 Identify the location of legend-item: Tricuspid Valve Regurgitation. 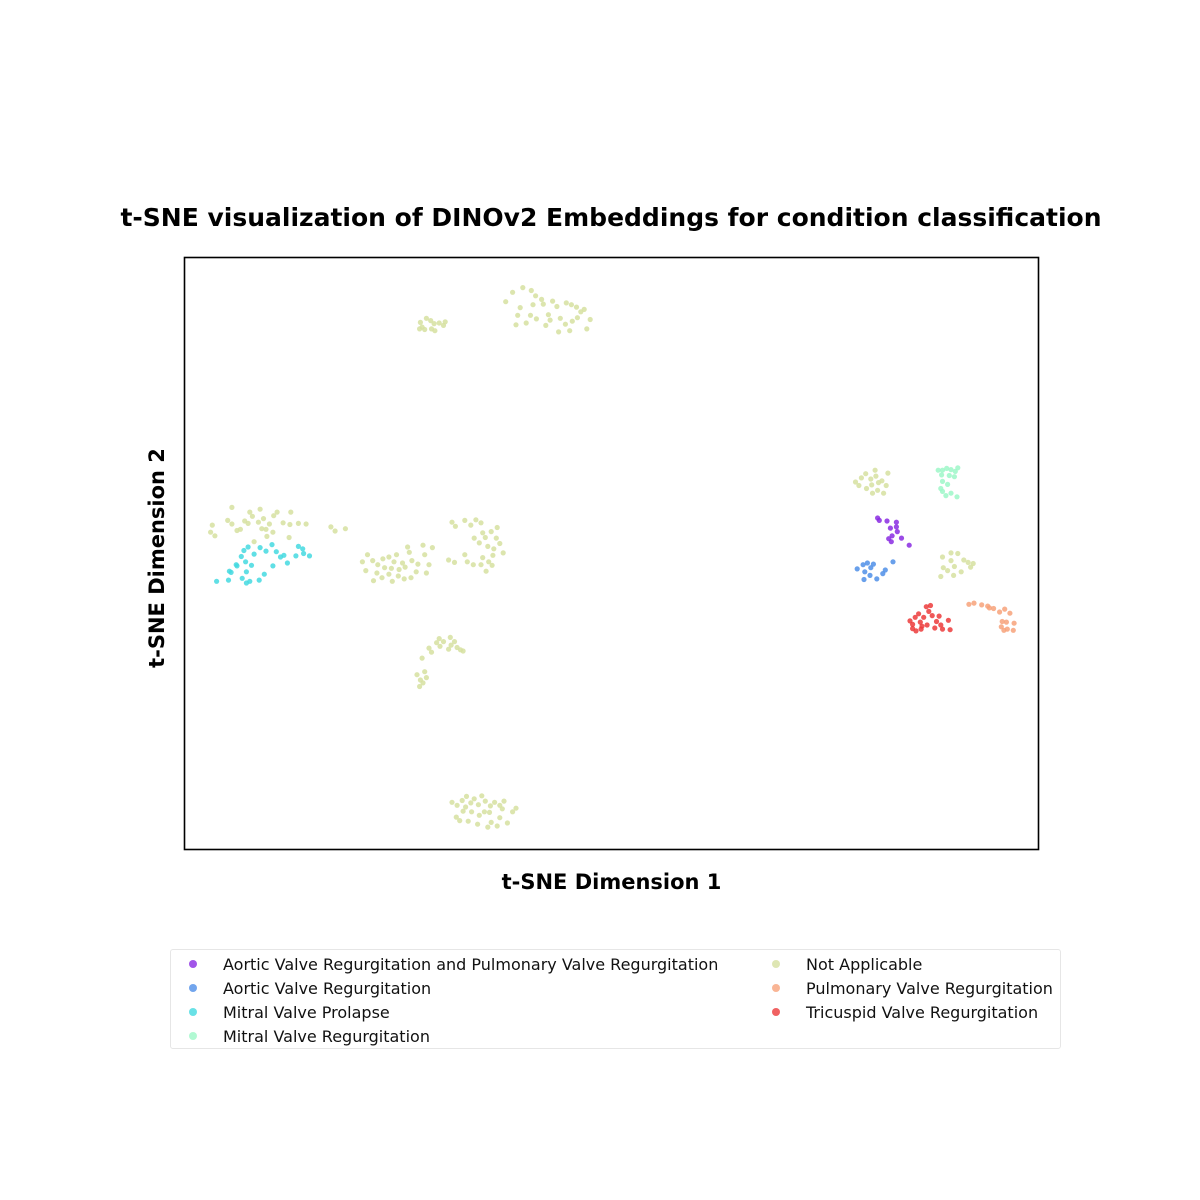
(896, 1012).